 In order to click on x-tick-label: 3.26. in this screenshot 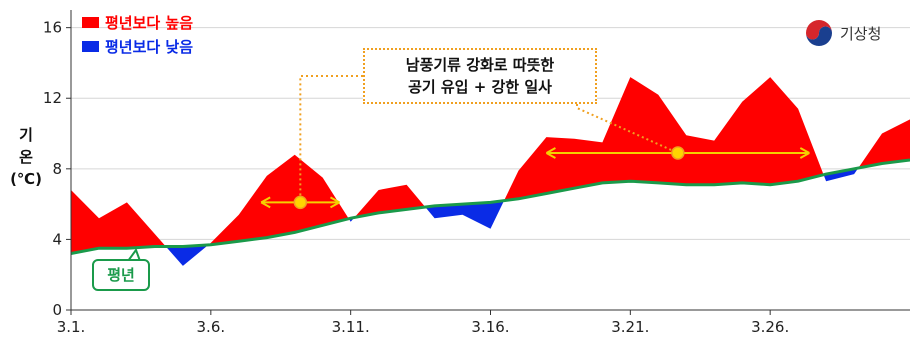, I will do `click(770, 327)`.